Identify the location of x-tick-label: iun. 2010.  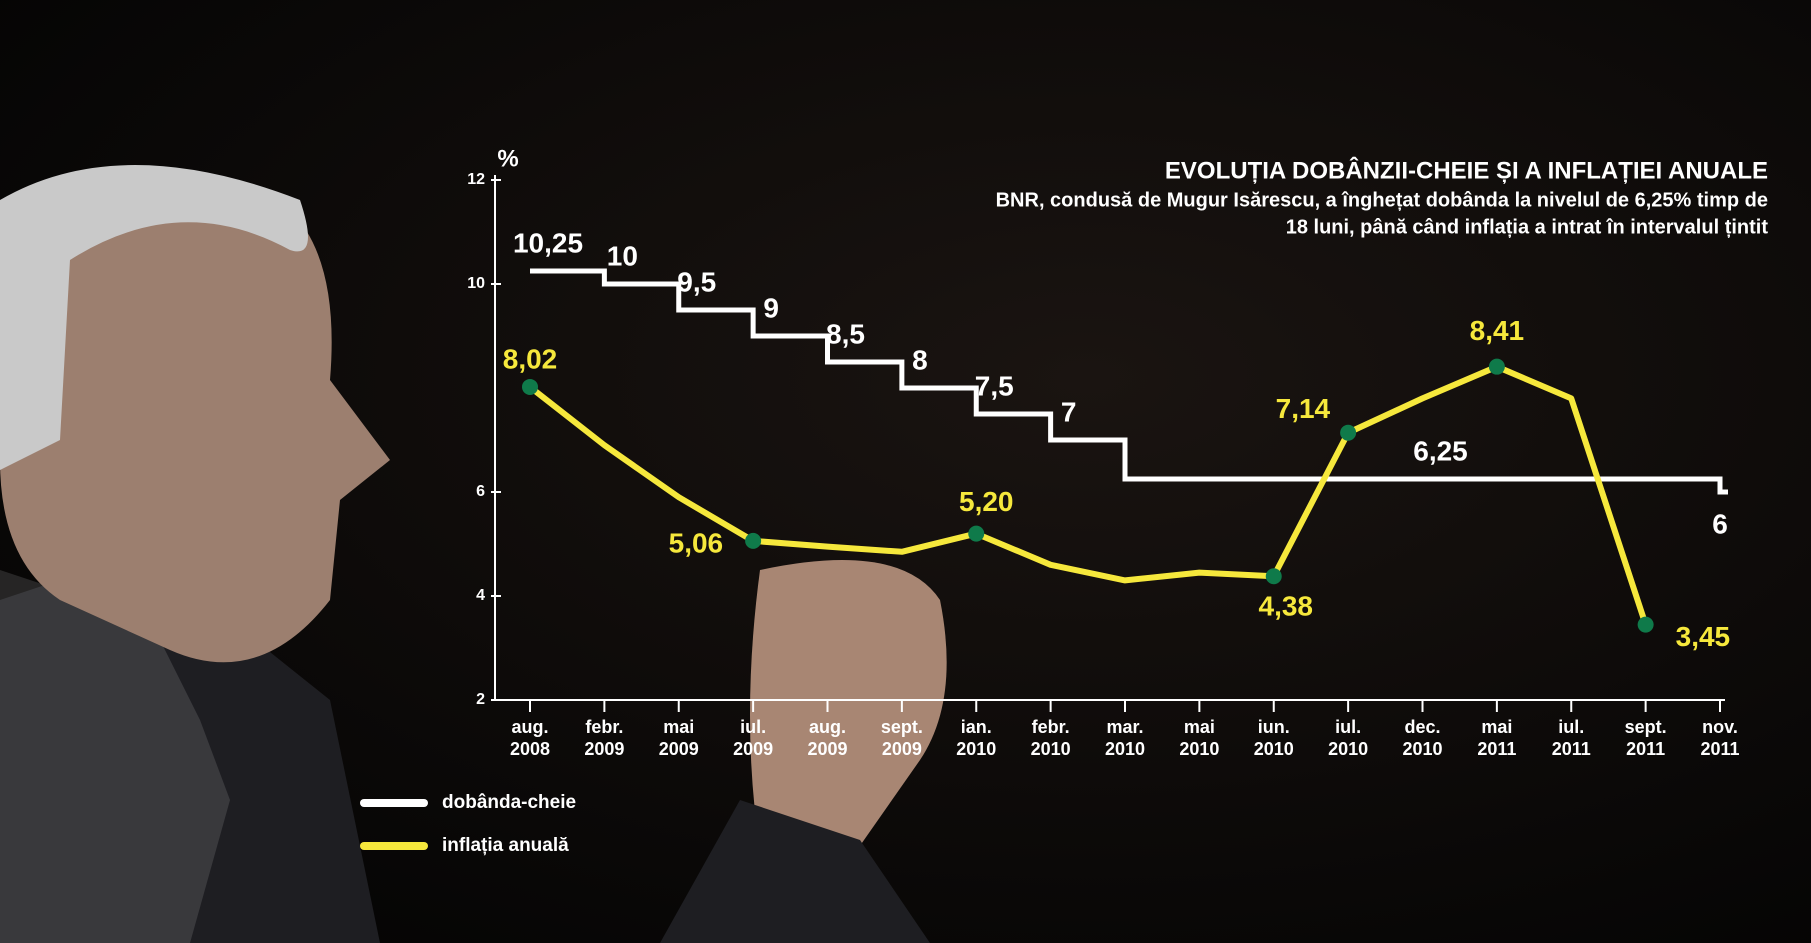
(1274, 738).